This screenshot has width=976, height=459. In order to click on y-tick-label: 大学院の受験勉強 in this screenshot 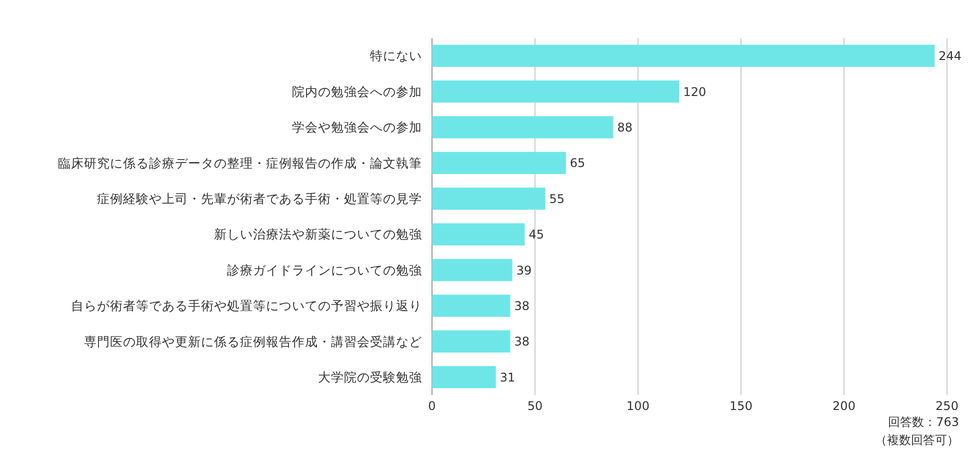, I will do `click(370, 377)`.